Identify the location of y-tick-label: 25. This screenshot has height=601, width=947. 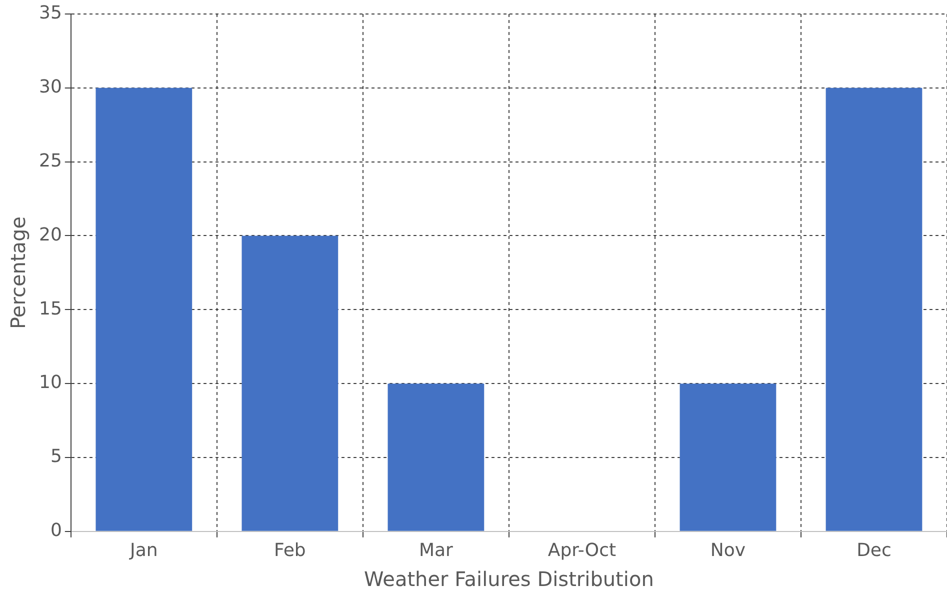
(50, 161).